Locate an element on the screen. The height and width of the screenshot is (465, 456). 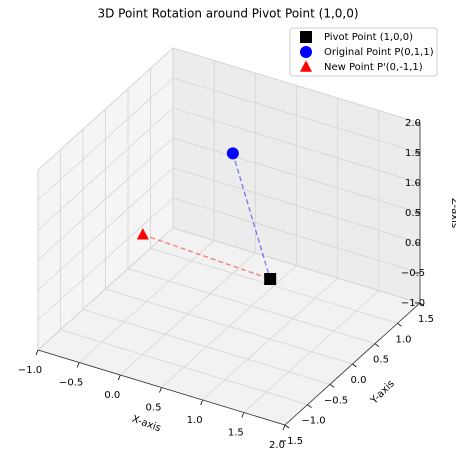
x-tick-label: 2.0 is located at coordinates (277, 445).